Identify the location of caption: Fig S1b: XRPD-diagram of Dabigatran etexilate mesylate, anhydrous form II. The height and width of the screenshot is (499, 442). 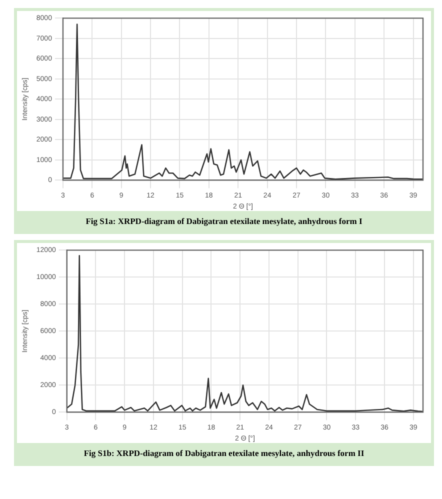
(224, 453).